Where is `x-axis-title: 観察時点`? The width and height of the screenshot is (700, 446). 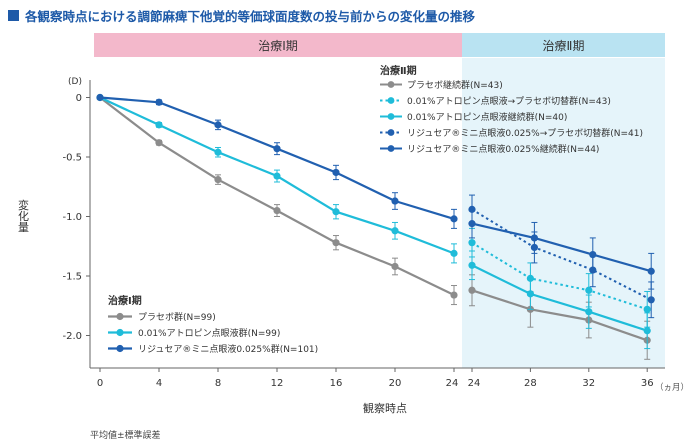
x-axis-title: 観察時点 is located at coordinates (385, 408).